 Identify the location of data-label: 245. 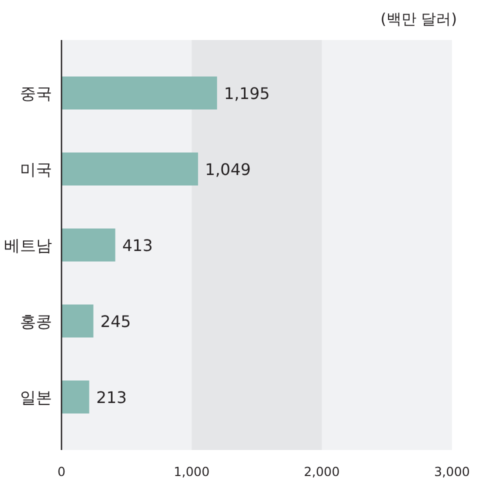
(115, 321).